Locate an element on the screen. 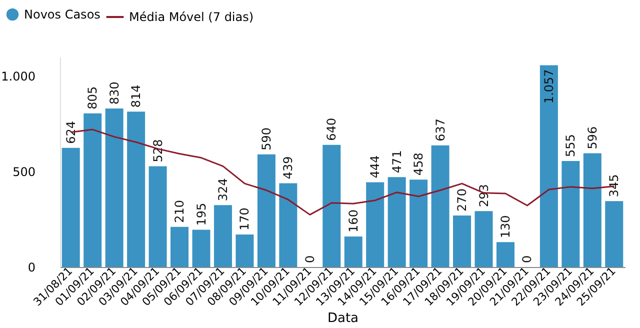 This screenshot has width=640, height=328. data-label: 210 is located at coordinates (179, 211).